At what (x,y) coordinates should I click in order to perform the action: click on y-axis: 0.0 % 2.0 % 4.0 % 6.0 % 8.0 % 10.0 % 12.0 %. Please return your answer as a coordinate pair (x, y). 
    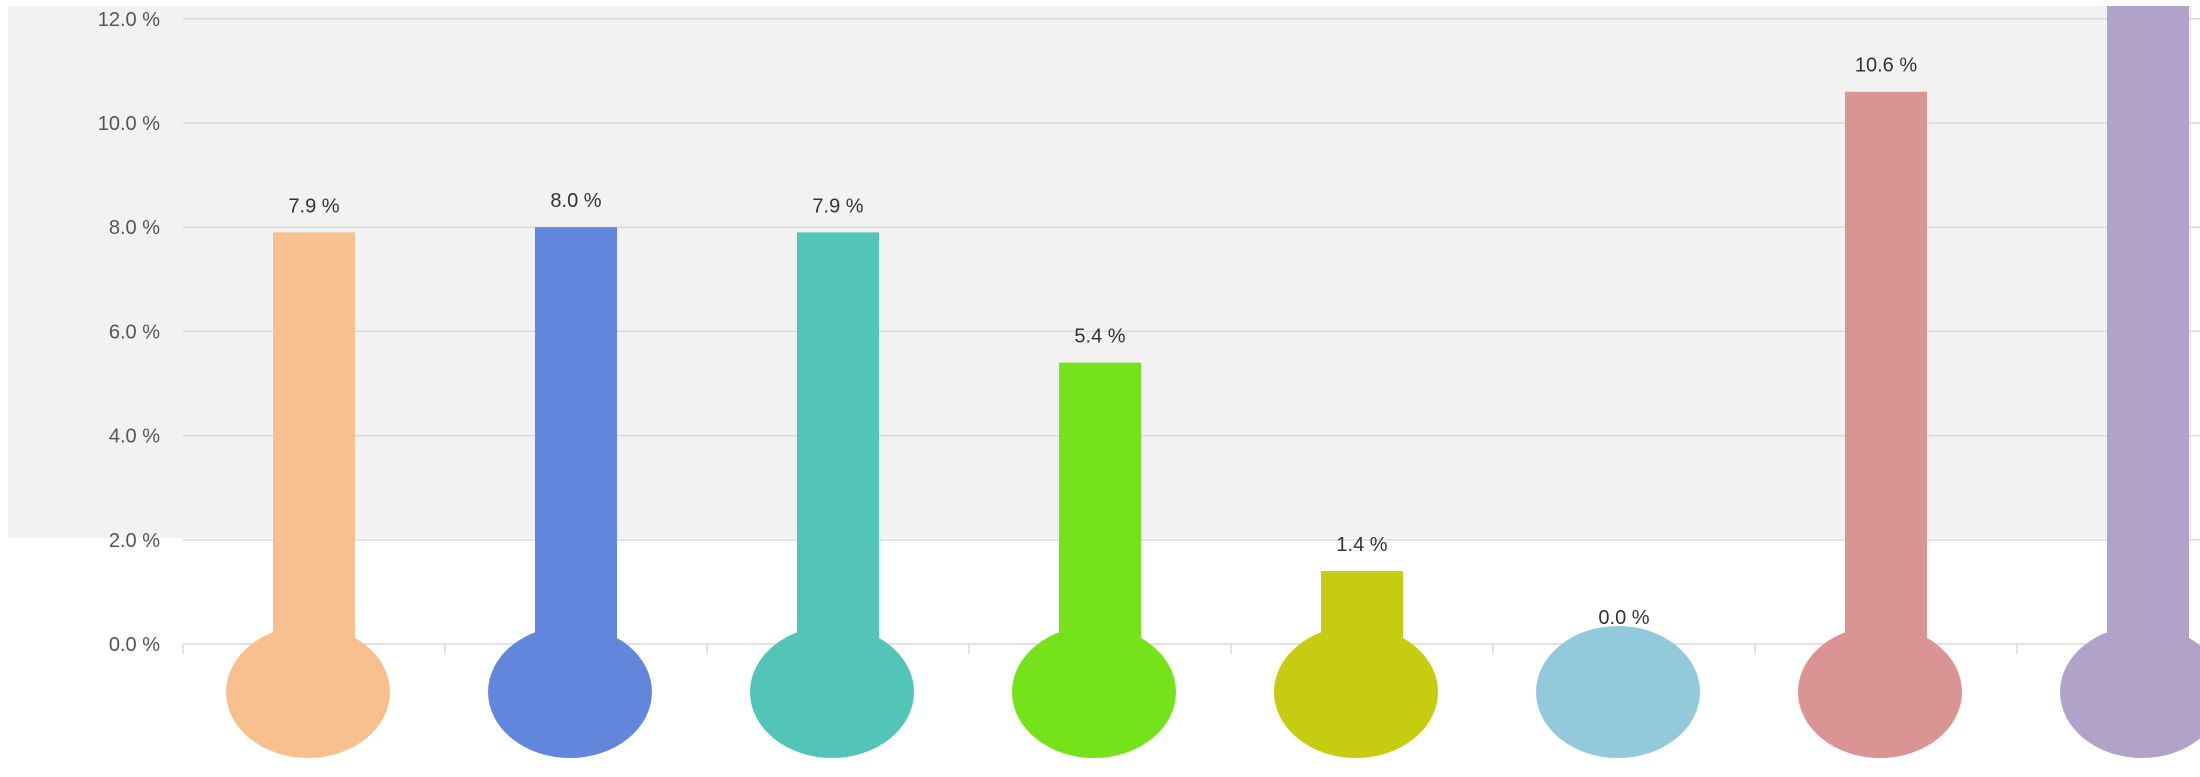
    Looking at the image, I should click on (129, 332).